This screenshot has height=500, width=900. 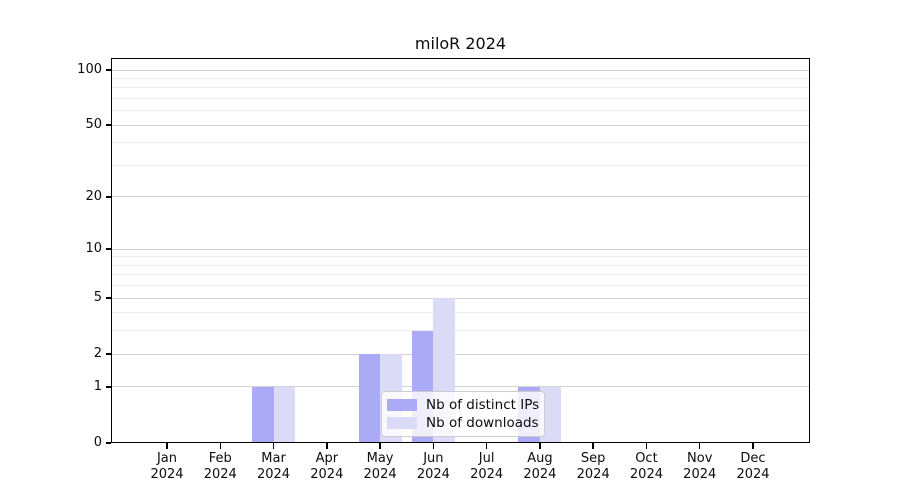 What do you see at coordinates (460, 43) in the screenshot?
I see `chart-title: miloR 2024` at bounding box center [460, 43].